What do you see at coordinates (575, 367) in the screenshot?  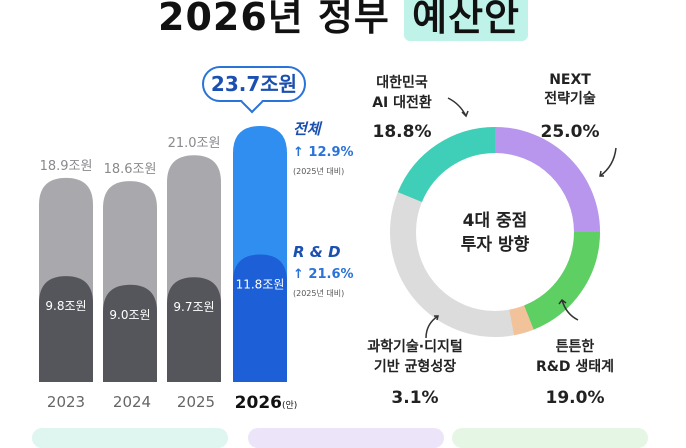 I see `slice-label-ecosystem-line2: R&D 생태계` at bounding box center [575, 367].